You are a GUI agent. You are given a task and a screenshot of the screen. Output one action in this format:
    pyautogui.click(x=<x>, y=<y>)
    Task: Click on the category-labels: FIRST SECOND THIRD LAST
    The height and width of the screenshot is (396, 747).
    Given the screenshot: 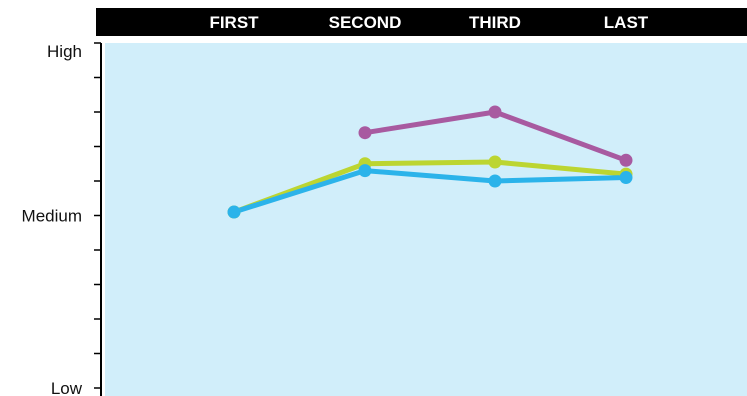 What is the action you would take?
    pyautogui.click(x=428, y=22)
    